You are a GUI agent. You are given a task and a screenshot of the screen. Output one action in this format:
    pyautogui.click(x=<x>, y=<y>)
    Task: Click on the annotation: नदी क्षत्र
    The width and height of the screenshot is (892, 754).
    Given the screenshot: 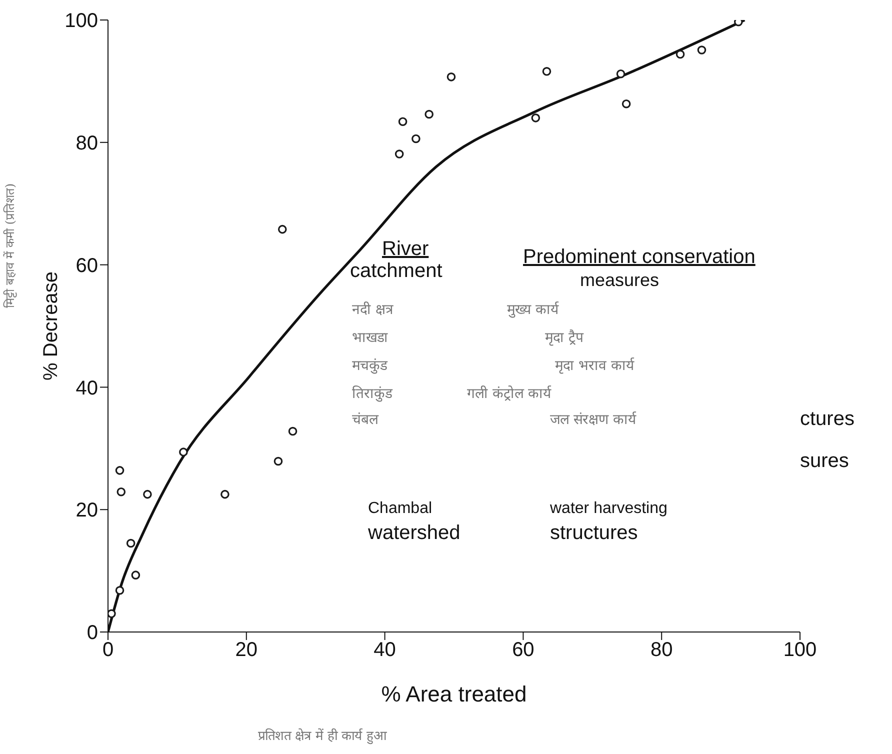 What is the action you would take?
    pyautogui.click(x=373, y=310)
    